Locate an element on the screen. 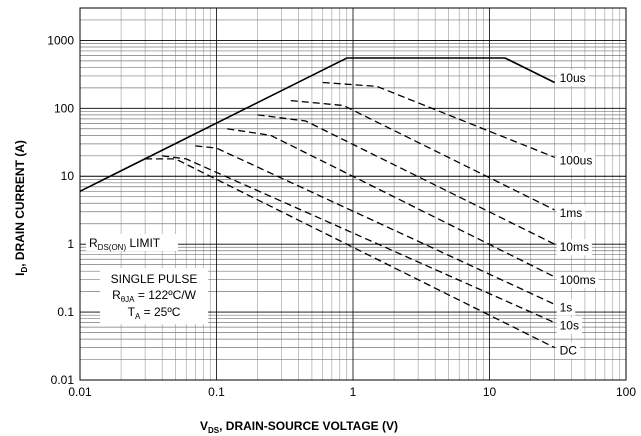  x-tick-label: 100 is located at coordinates (626, 392).